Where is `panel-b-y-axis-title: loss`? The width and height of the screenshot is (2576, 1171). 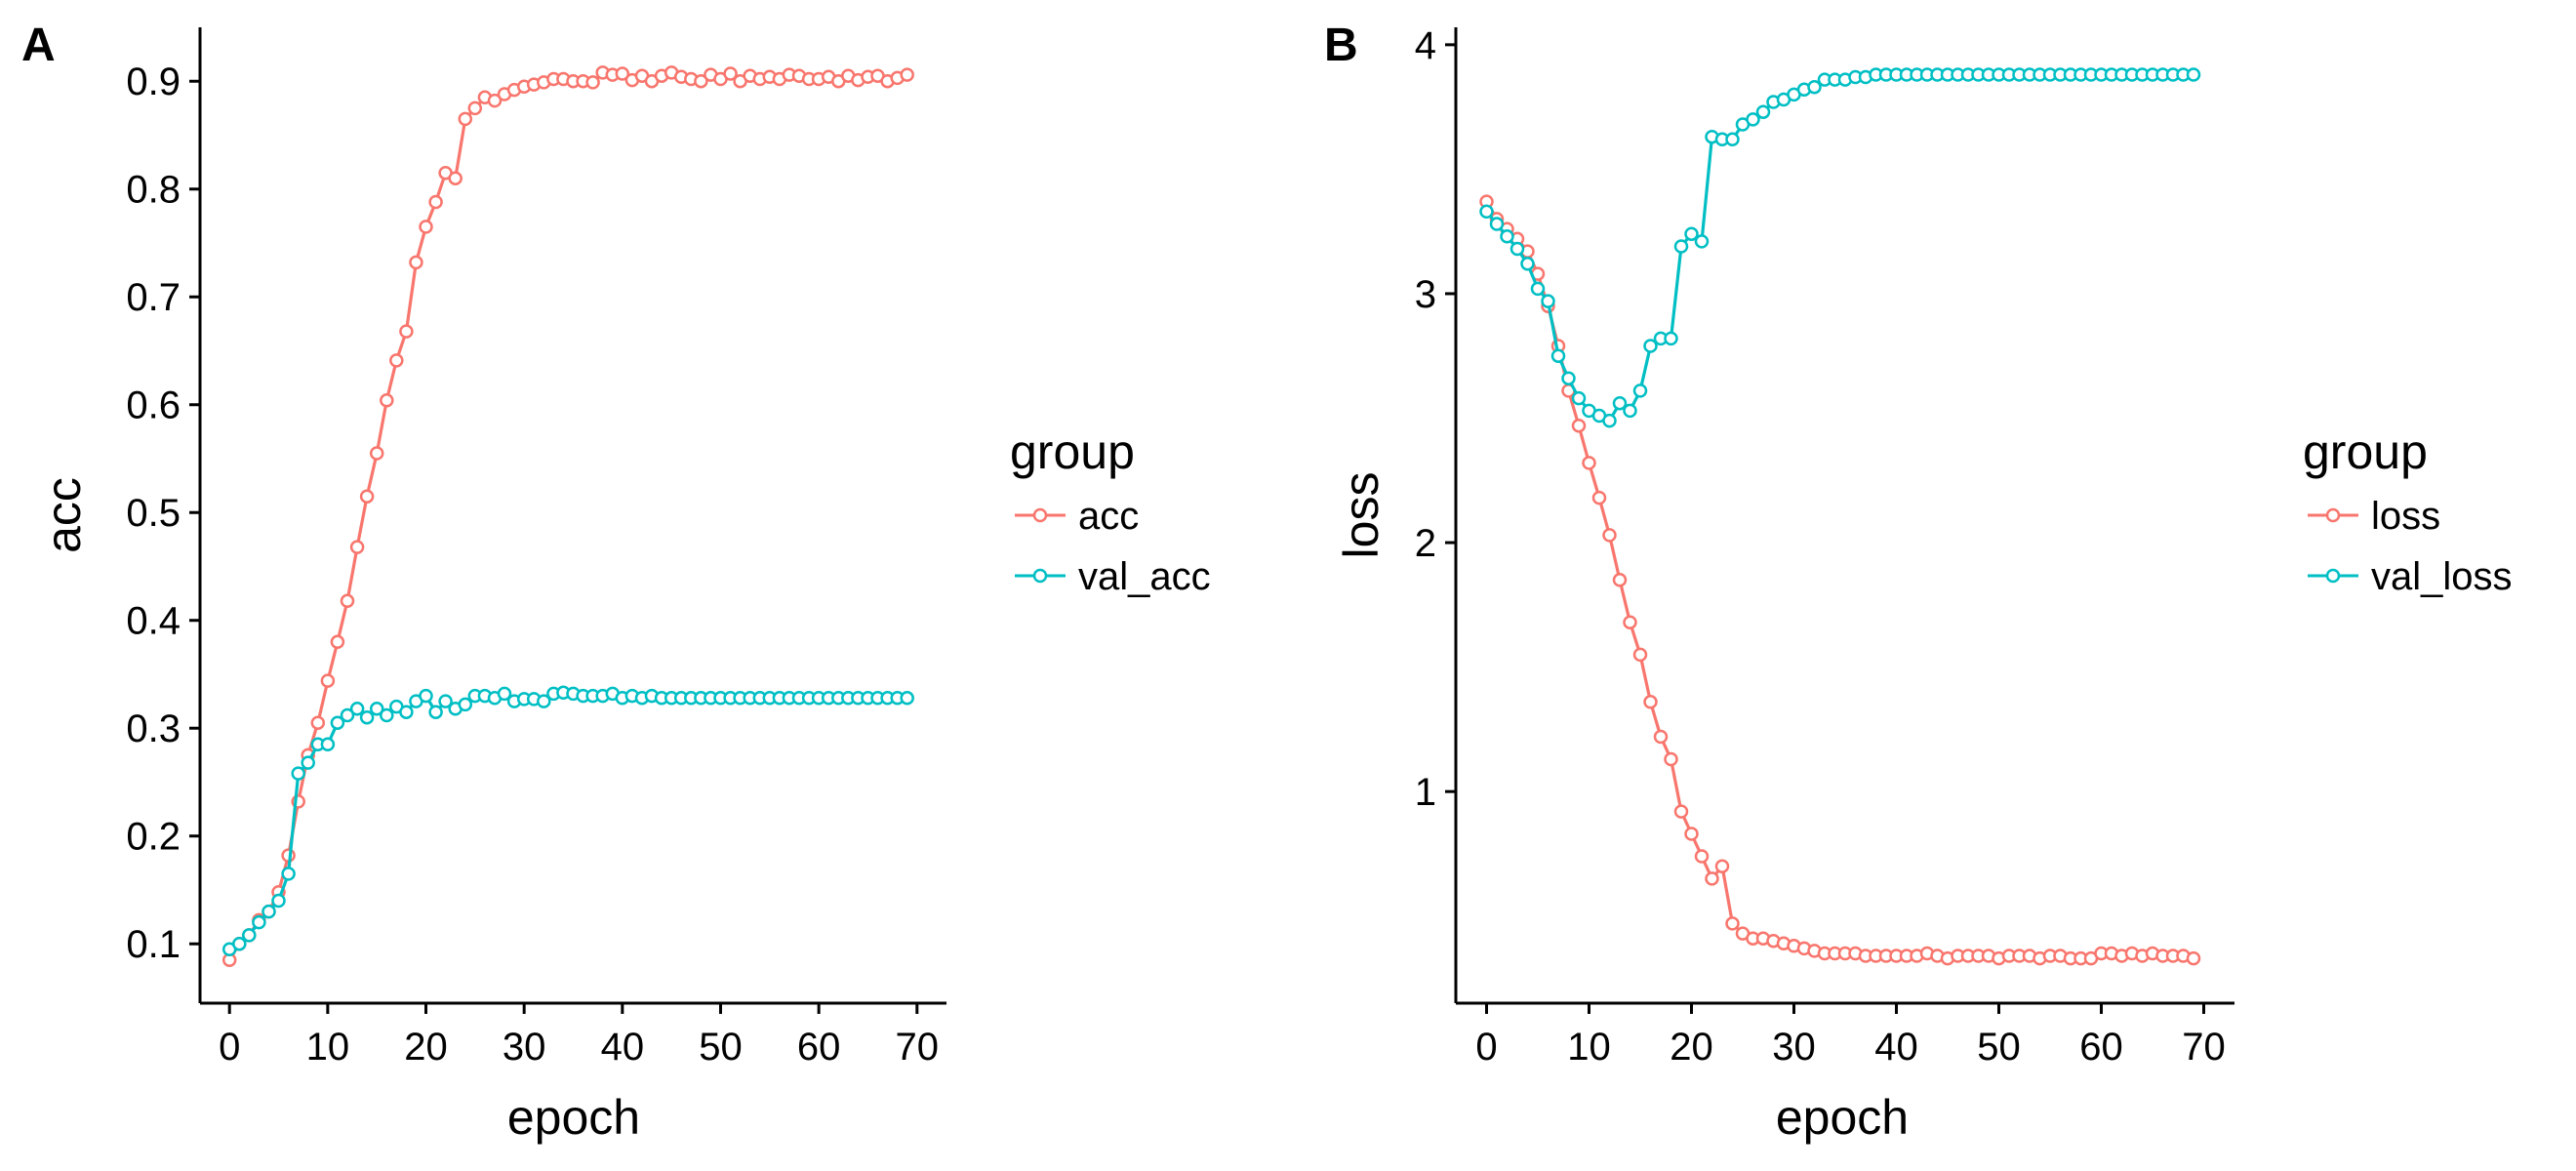
panel-b-y-axis-title: loss is located at coordinates (1361, 515).